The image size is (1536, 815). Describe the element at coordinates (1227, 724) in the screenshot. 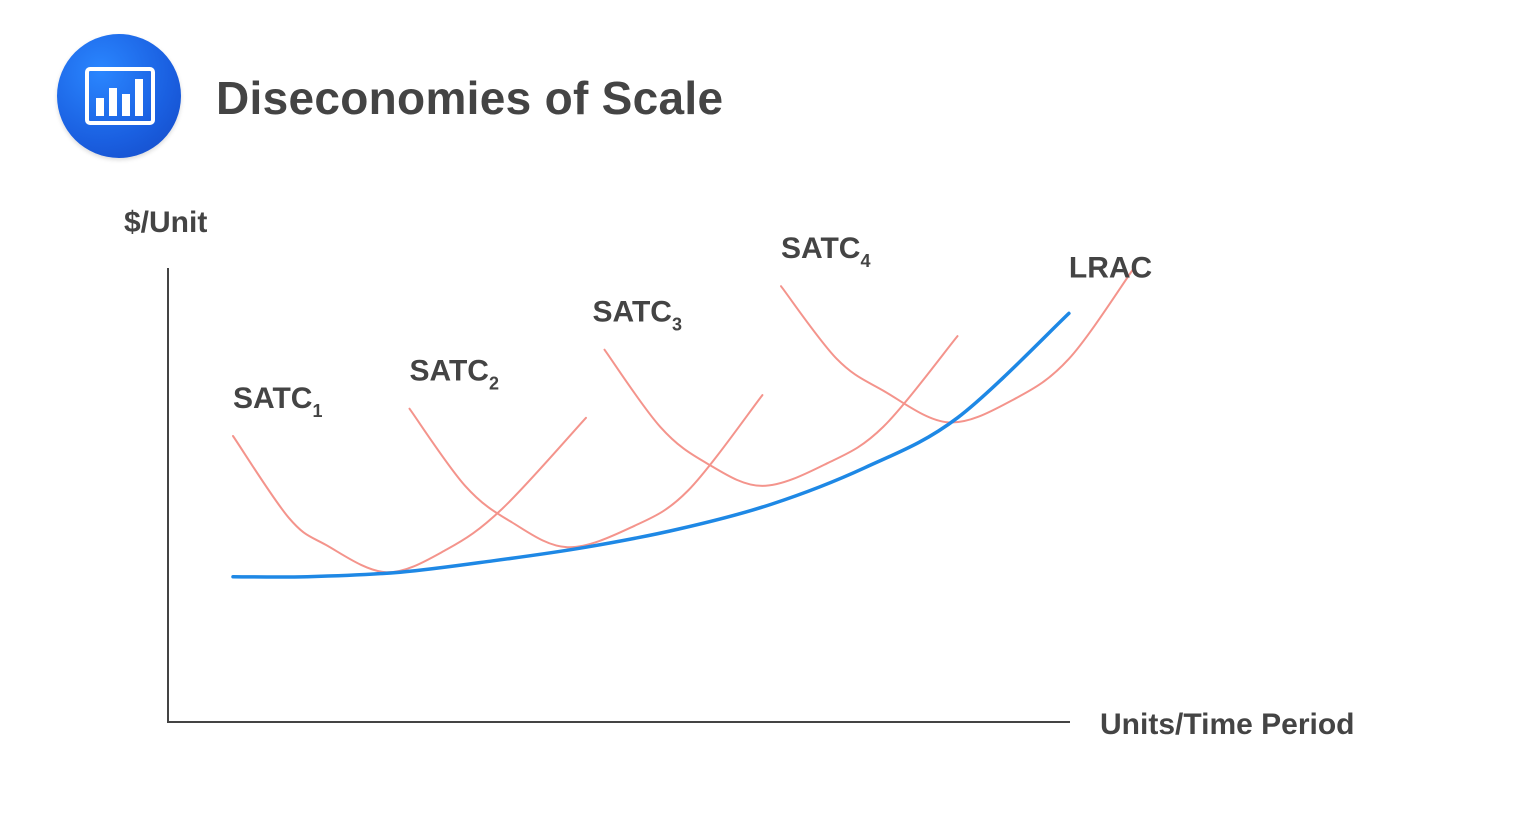

I see `x-axis-label: Units/Time Period` at that location.